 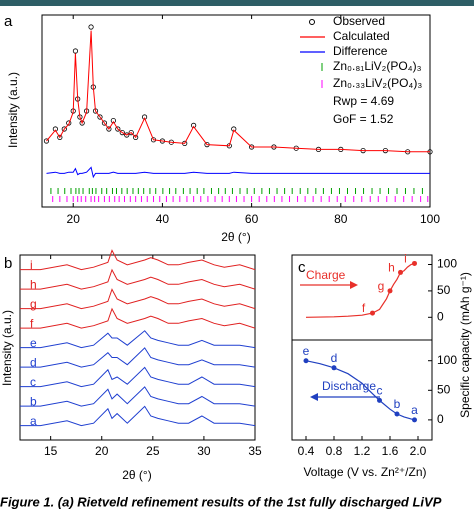 I want to click on annotation: GoF = 1.52, so click(x=363, y=119).